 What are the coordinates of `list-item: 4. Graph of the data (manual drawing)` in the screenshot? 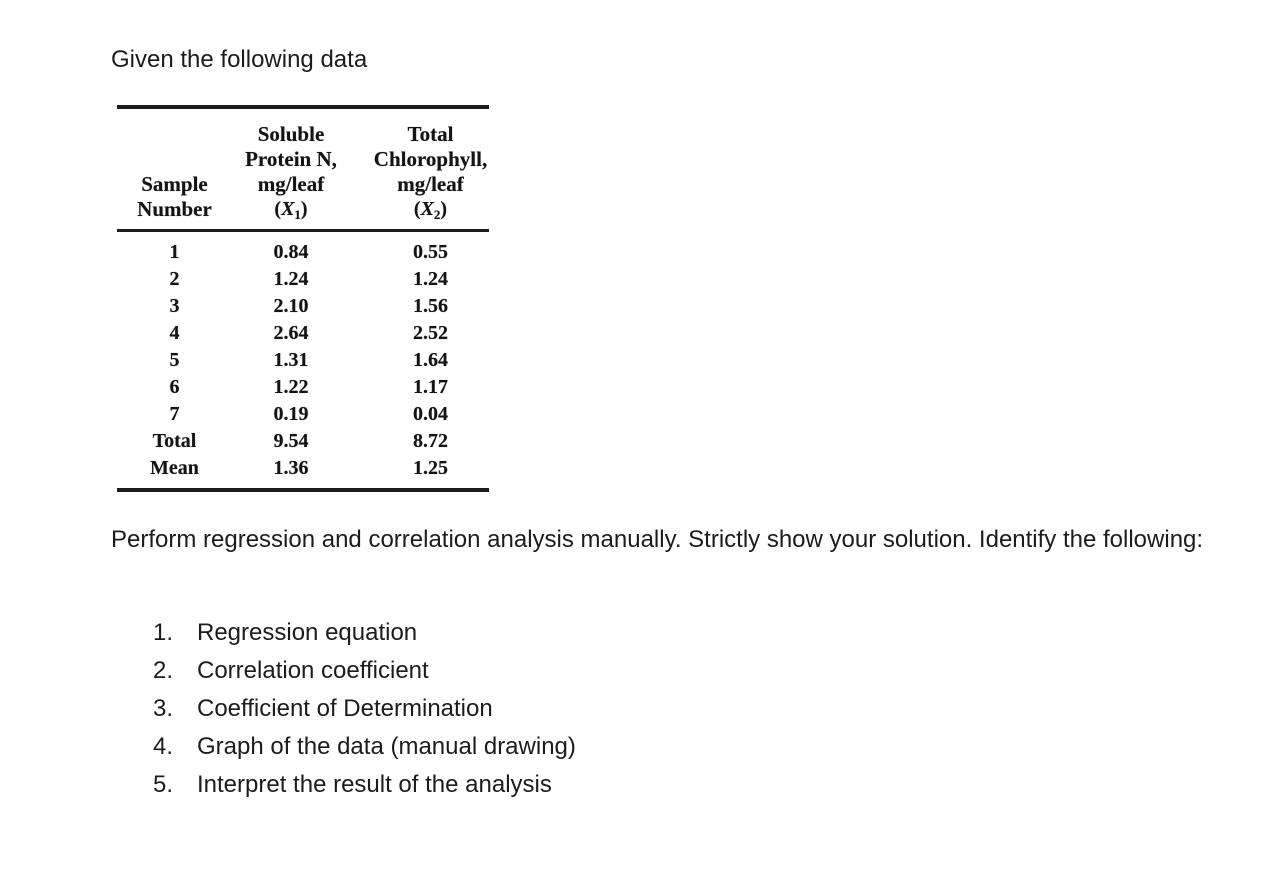 It's located at (364, 747).